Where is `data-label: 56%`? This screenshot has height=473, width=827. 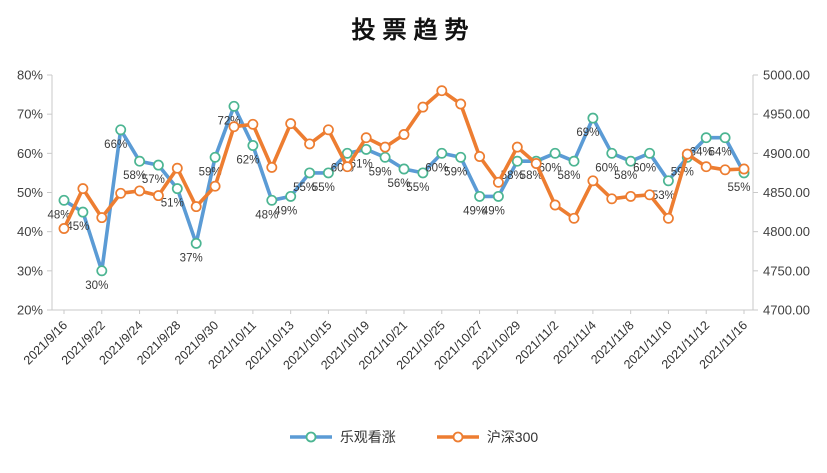
data-label: 56% is located at coordinates (398, 184).